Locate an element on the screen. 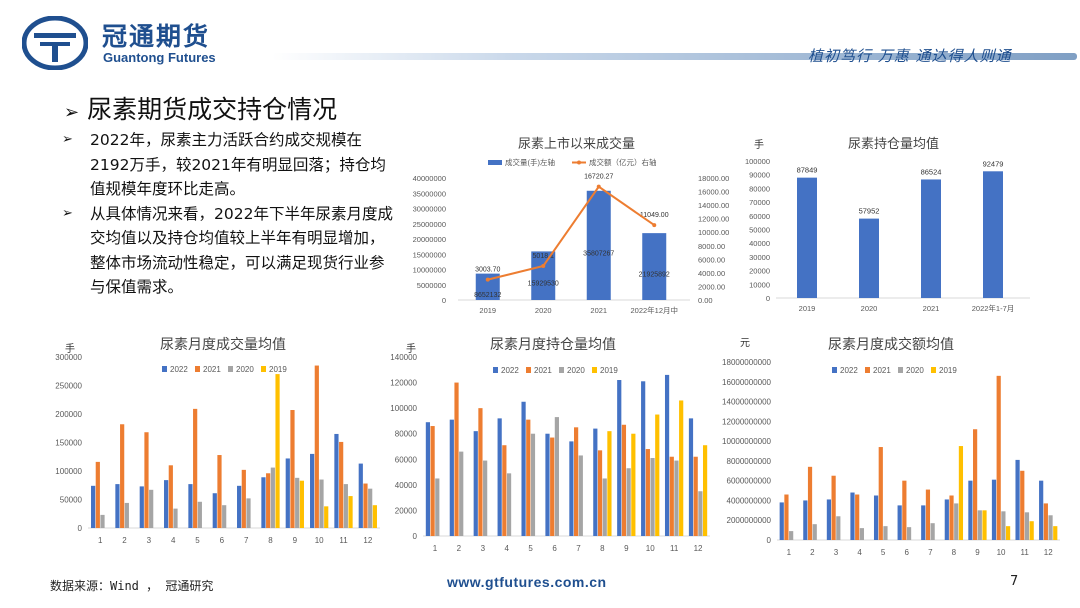 The image size is (1080, 608). y-tick-label: 50000 is located at coordinates (71, 500).